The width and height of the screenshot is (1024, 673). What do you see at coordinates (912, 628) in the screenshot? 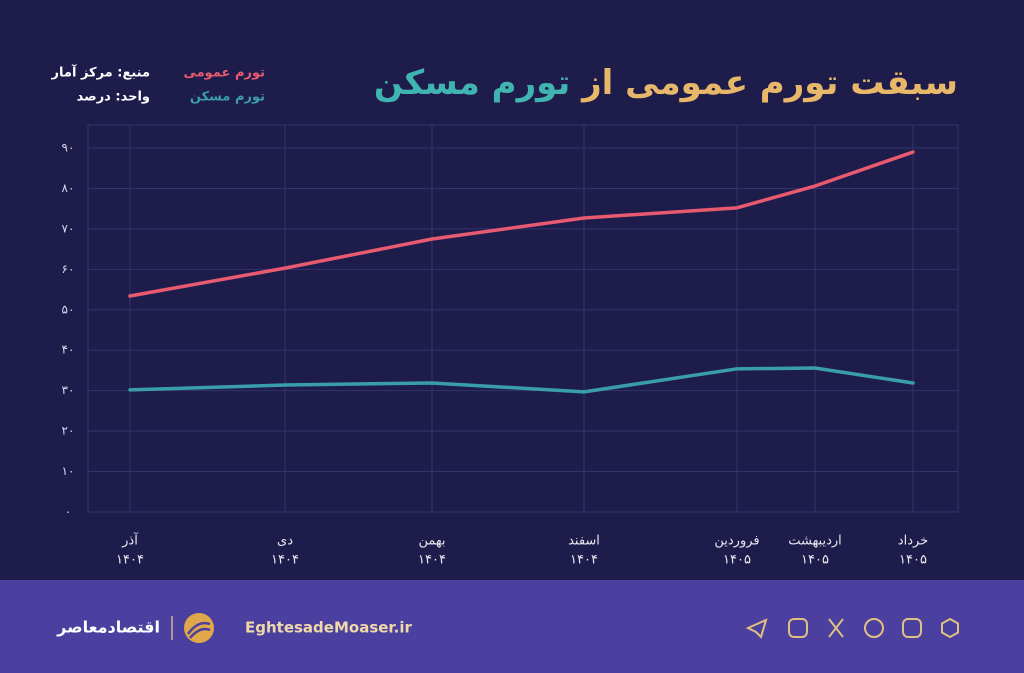
I see `eitaa-icon` at bounding box center [912, 628].